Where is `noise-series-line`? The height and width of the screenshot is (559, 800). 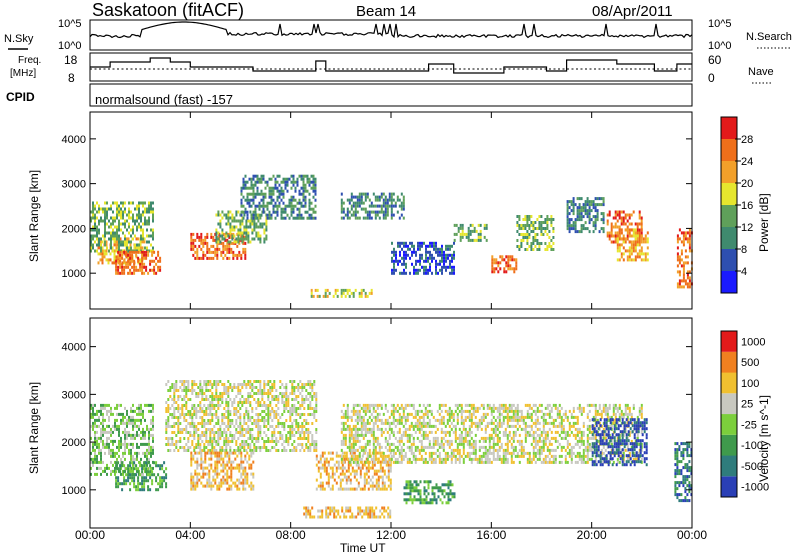 noise-series-line is located at coordinates (391, 30).